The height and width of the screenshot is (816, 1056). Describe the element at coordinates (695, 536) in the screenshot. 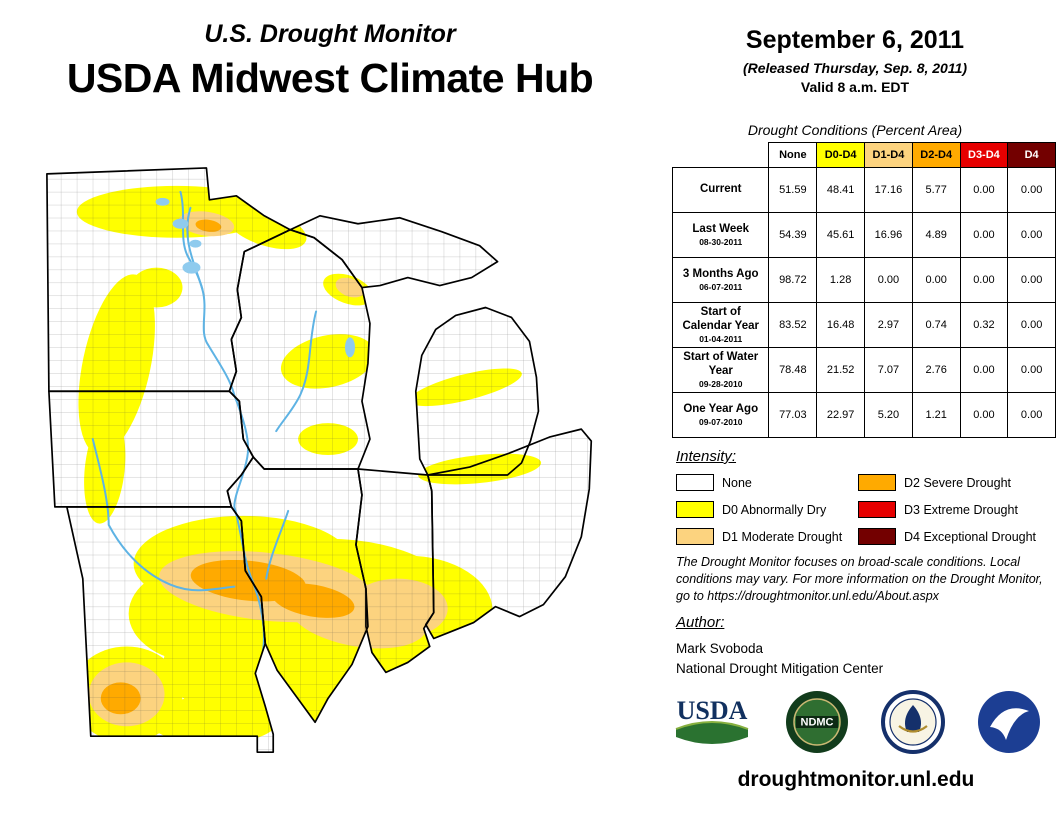

I see `d1-swatch` at that location.